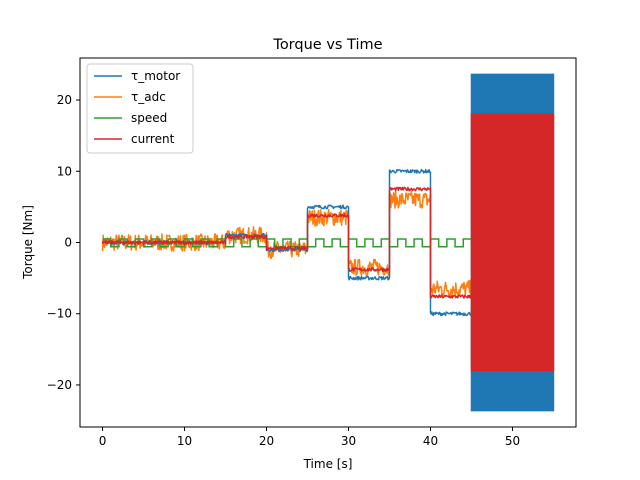  I want to click on y-tick-label: 0, so click(68, 243).